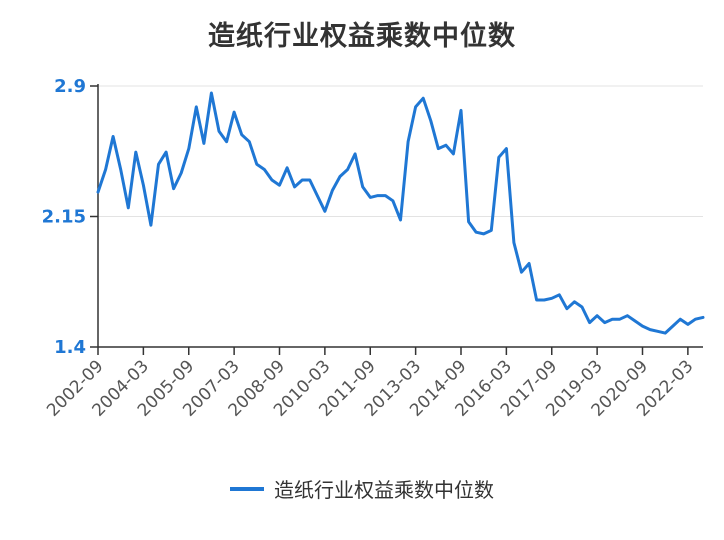  Describe the element at coordinates (70, 86) in the screenshot. I see `y-tick-label: 2.9` at that location.